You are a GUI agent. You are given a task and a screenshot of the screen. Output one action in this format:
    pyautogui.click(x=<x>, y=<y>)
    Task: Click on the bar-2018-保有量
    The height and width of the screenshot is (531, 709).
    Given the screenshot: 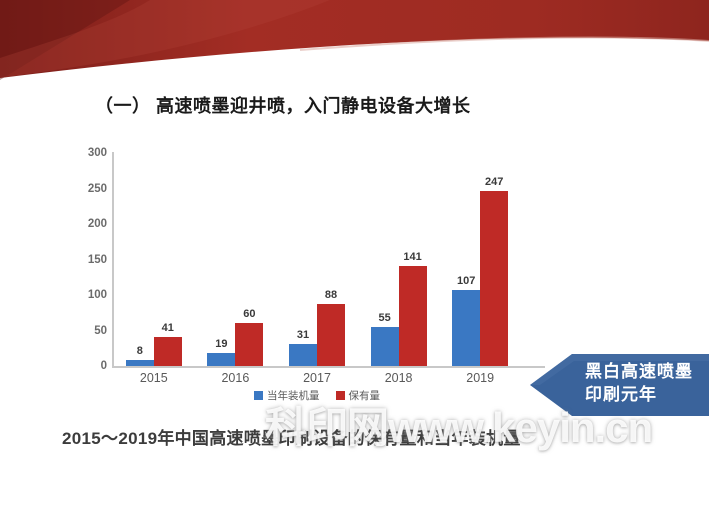 What is the action you would take?
    pyautogui.click(x=412, y=315)
    